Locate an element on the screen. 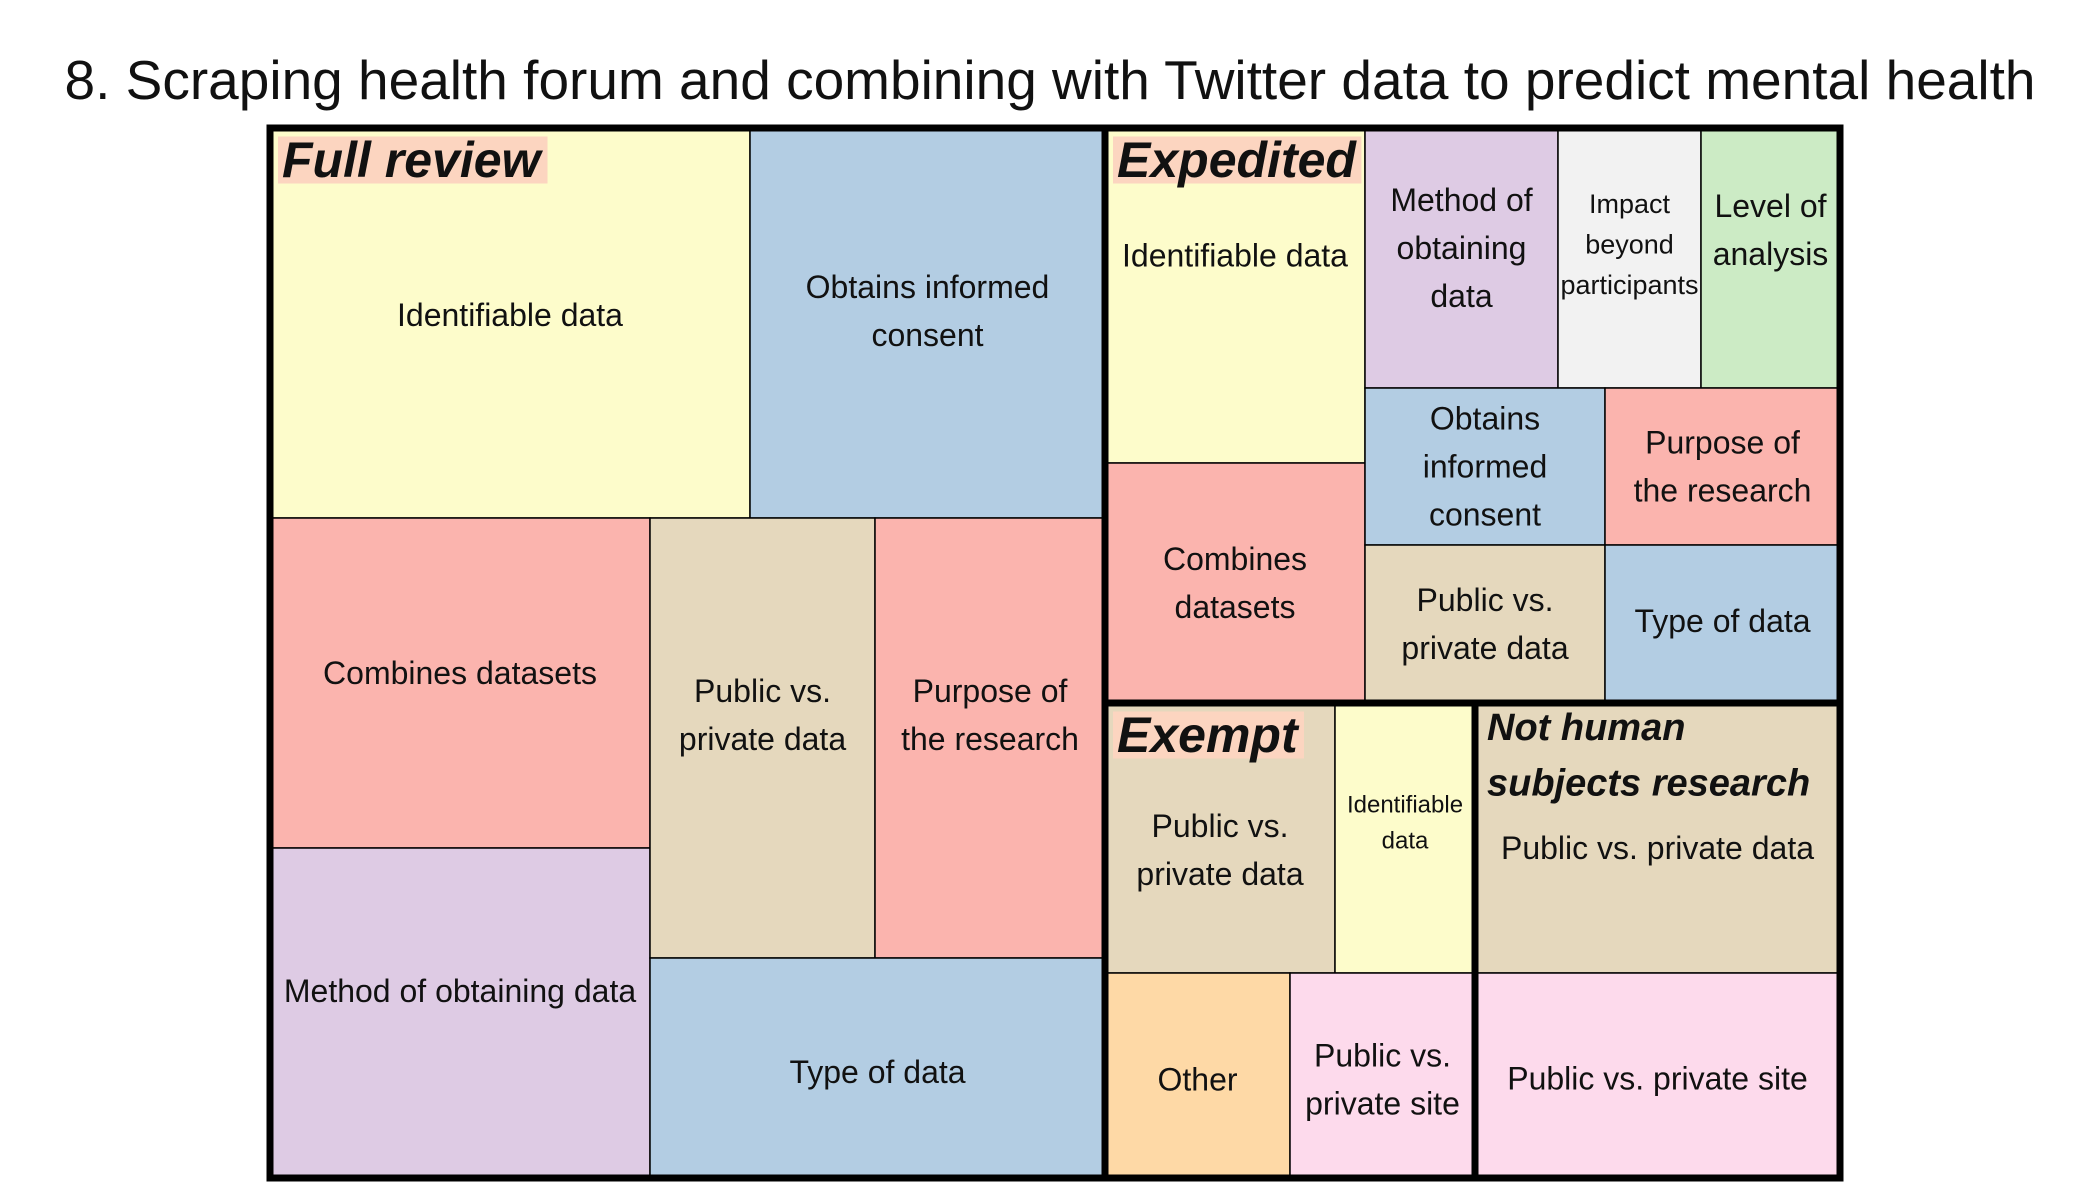 The height and width of the screenshot is (1200, 2100). cell-expedited-obtains-informed-consent-label: Obtains informed consent is located at coordinates (1485, 467).